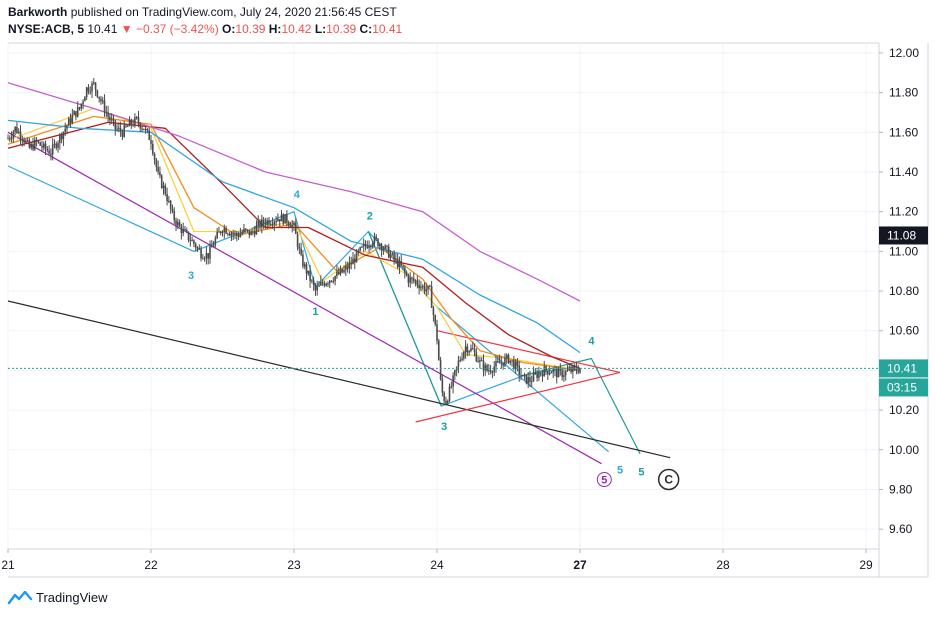 Image resolution: width=935 pixels, height=617 pixels. Describe the element at coordinates (126, 29) in the screenshot. I see `change-down-icon: ▼` at that location.